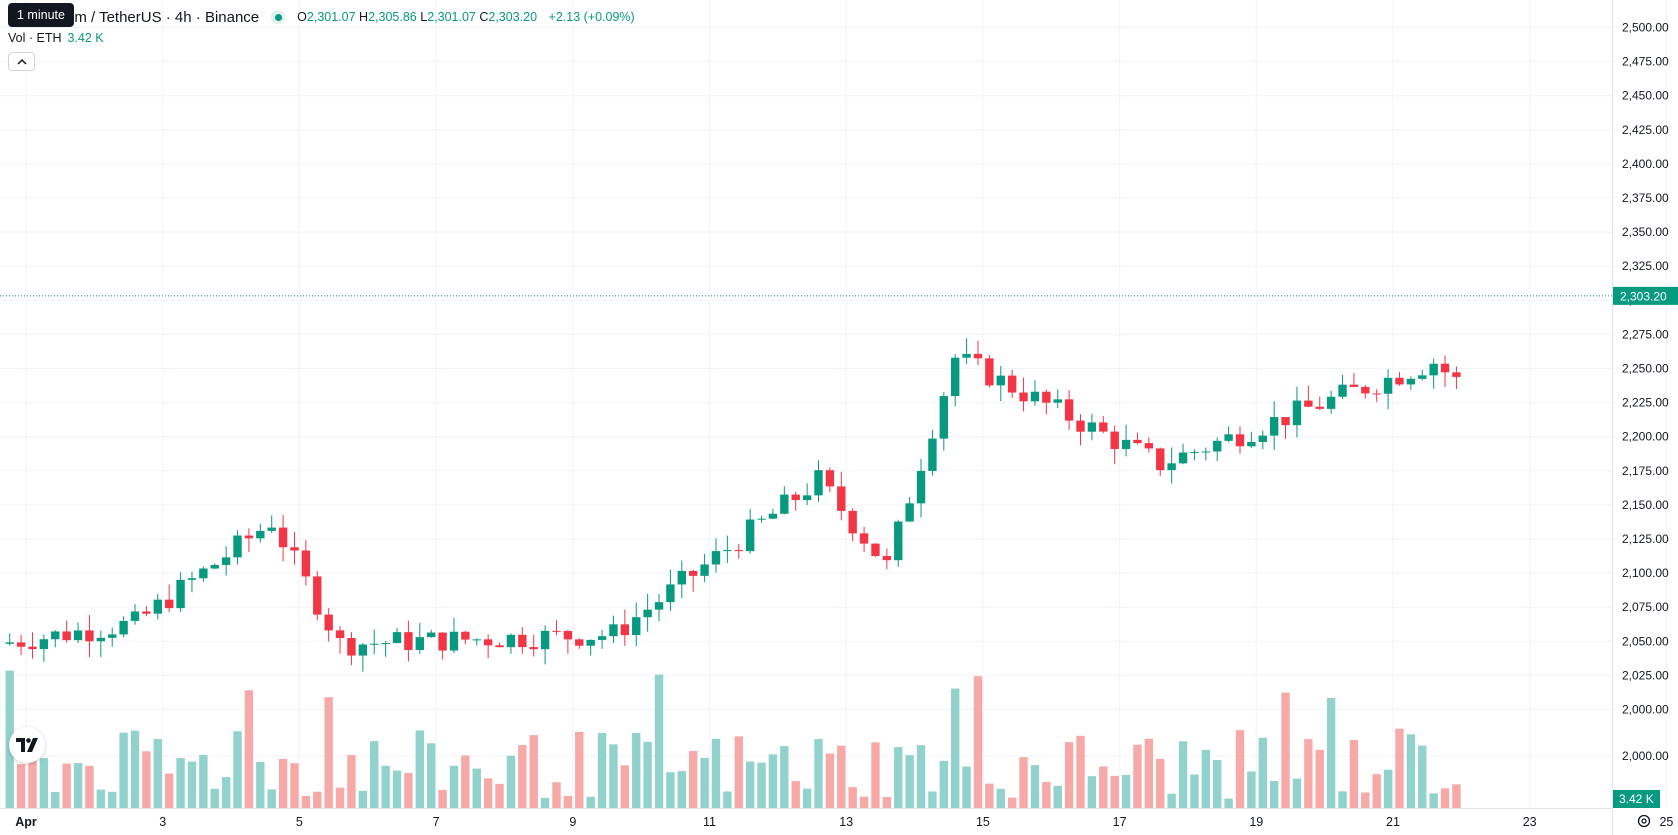 The height and width of the screenshot is (835, 1678). I want to click on time-axis-label: 5, so click(299, 822).